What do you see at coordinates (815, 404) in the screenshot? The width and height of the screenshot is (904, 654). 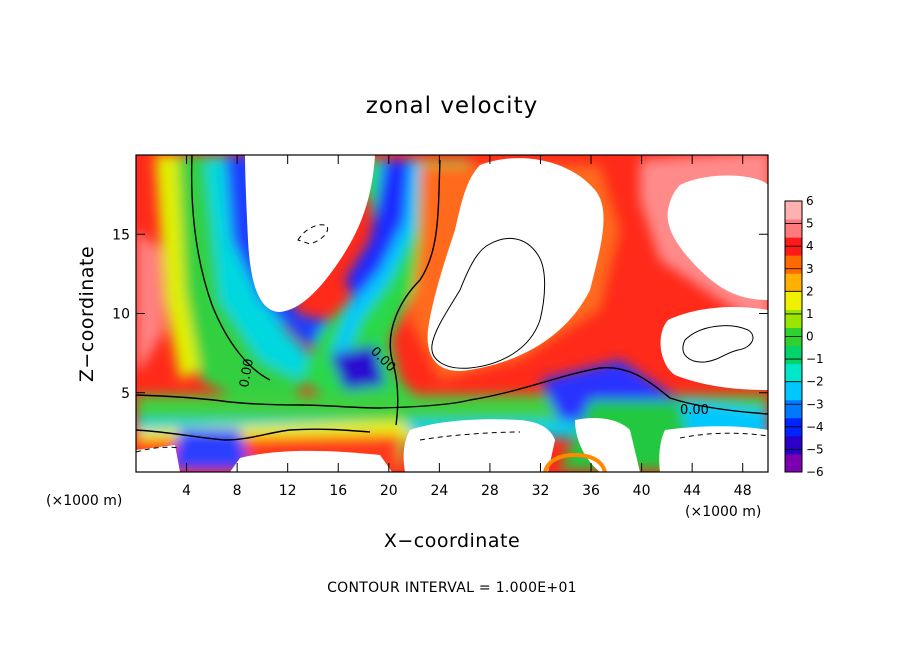 I see `colorbar-tick-label: −3` at bounding box center [815, 404].